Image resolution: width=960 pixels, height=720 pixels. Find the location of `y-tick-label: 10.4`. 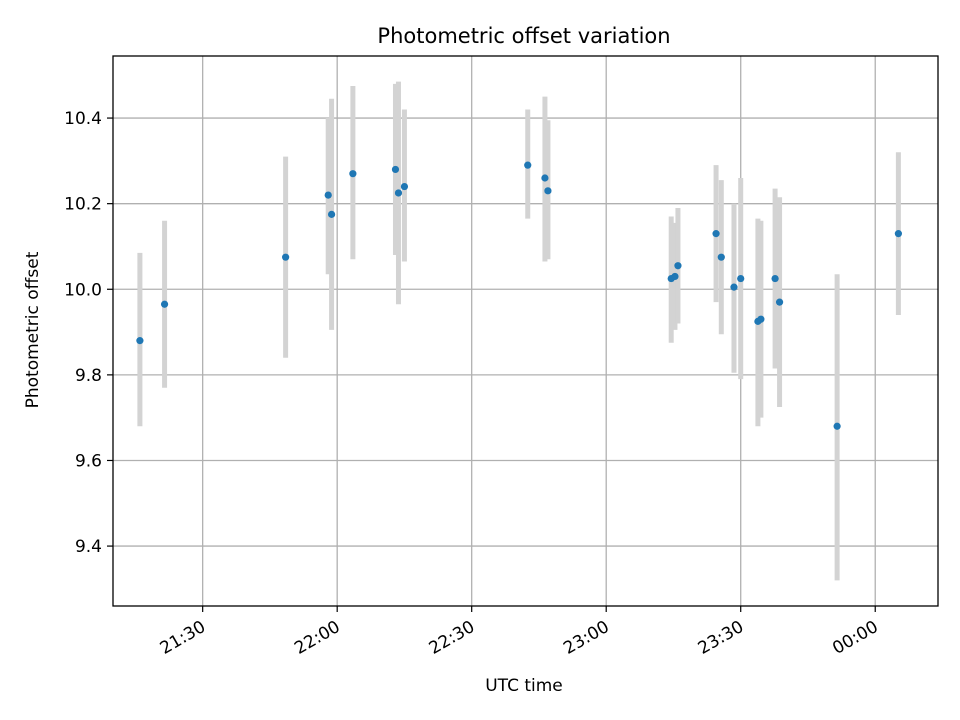

y-tick-label: 10.4 is located at coordinates (83, 119).